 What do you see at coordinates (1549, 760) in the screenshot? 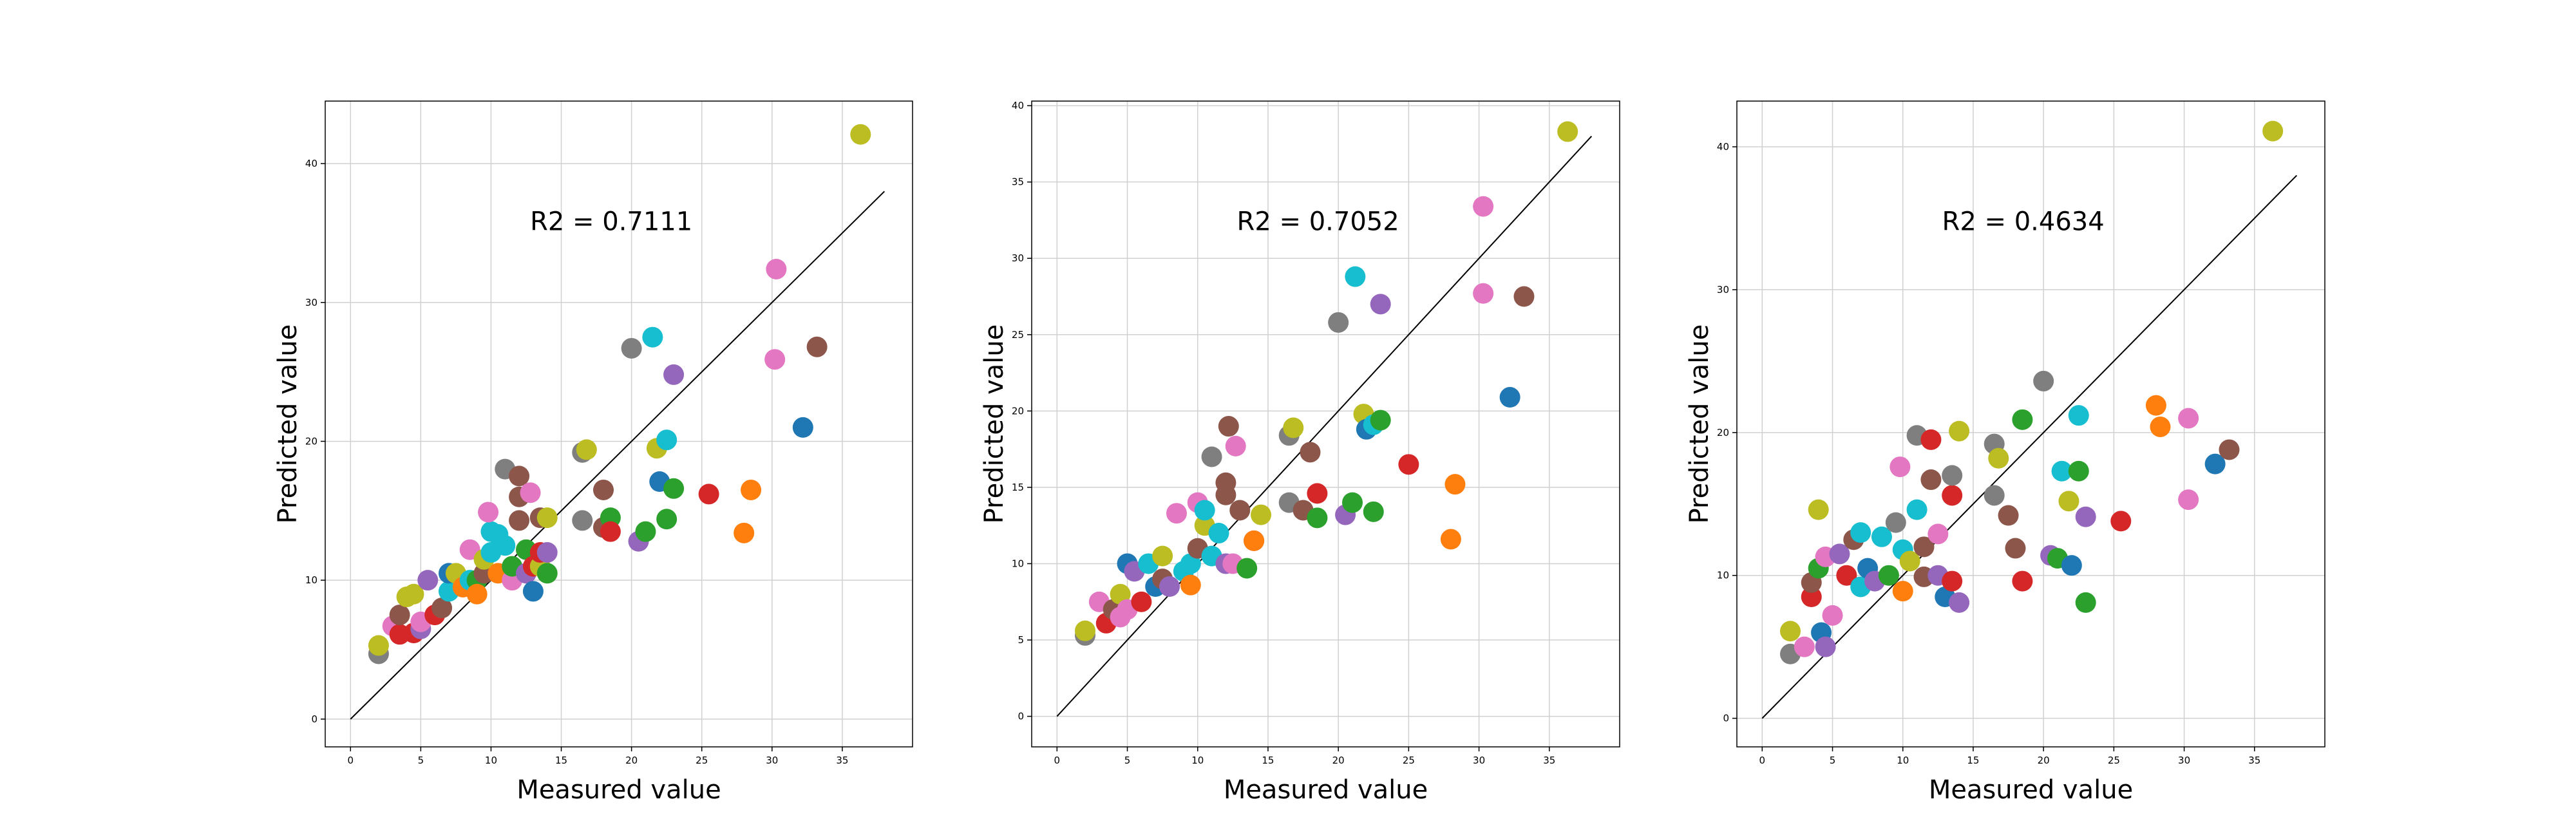
I see `x-tick-label: 35` at bounding box center [1549, 760].